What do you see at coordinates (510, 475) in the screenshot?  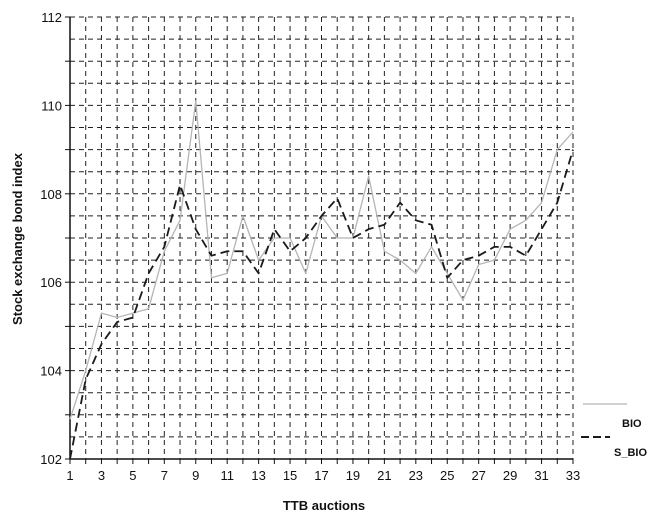 I see `x-tick-label: 29` at bounding box center [510, 475].